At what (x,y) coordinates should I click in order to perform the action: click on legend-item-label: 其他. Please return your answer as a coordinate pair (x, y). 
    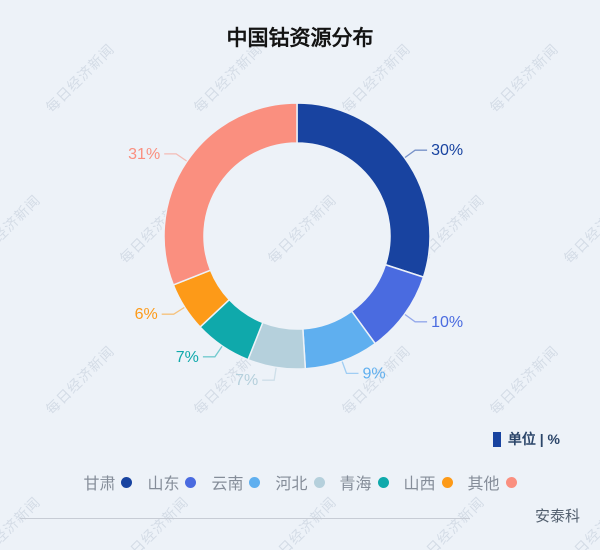
    Looking at the image, I should click on (483, 484).